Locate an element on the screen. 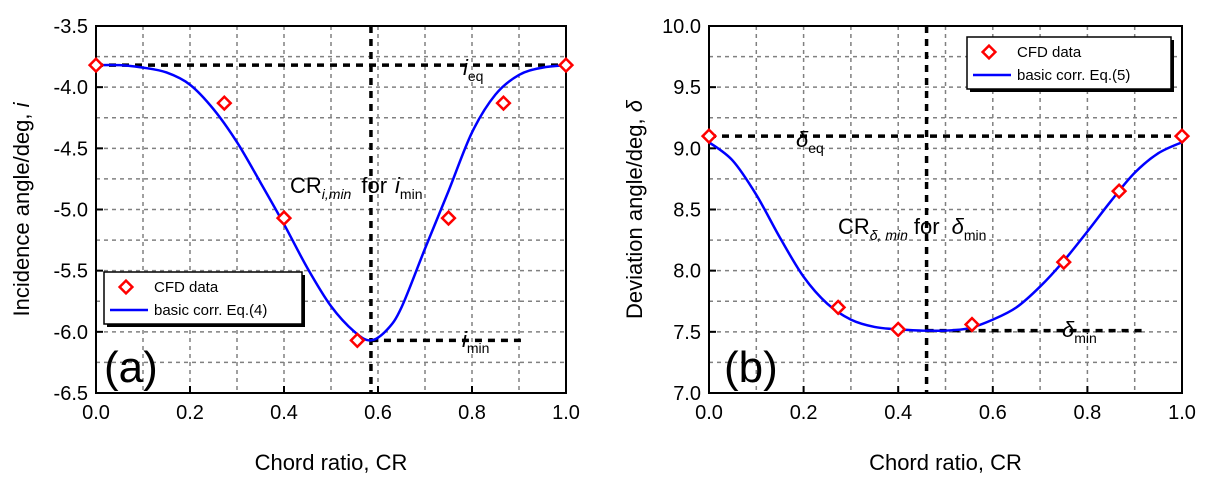  y-tick-label: 9.5 is located at coordinates (687, 88).